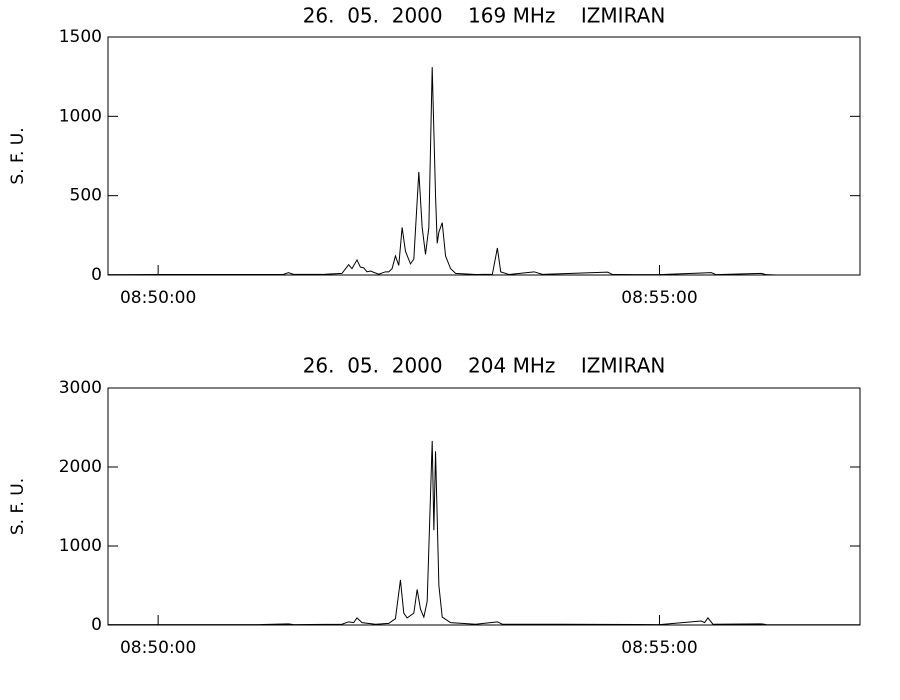 Image resolution: width=900 pixels, height=700 pixels. What do you see at coordinates (80, 37) in the screenshot?
I see `y-tick-label: 1500` at bounding box center [80, 37].